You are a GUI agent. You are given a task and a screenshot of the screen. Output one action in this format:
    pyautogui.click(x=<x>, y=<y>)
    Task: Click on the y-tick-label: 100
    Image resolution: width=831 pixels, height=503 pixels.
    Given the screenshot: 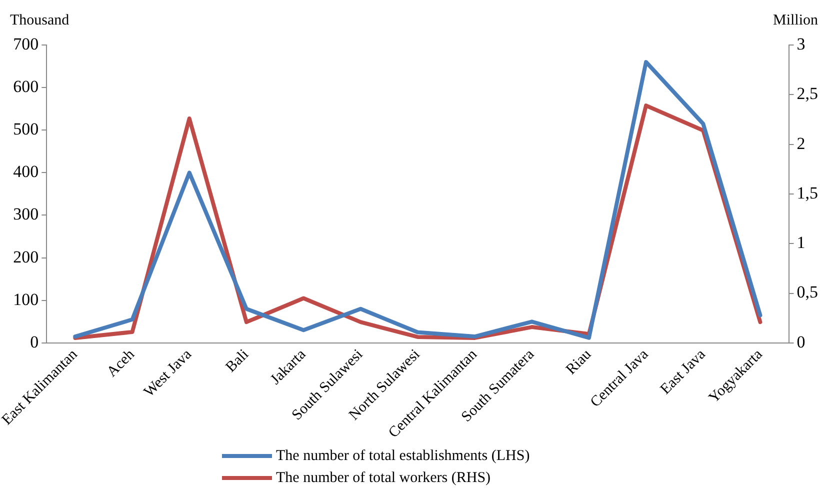 What is the action you would take?
    pyautogui.click(x=26, y=299)
    